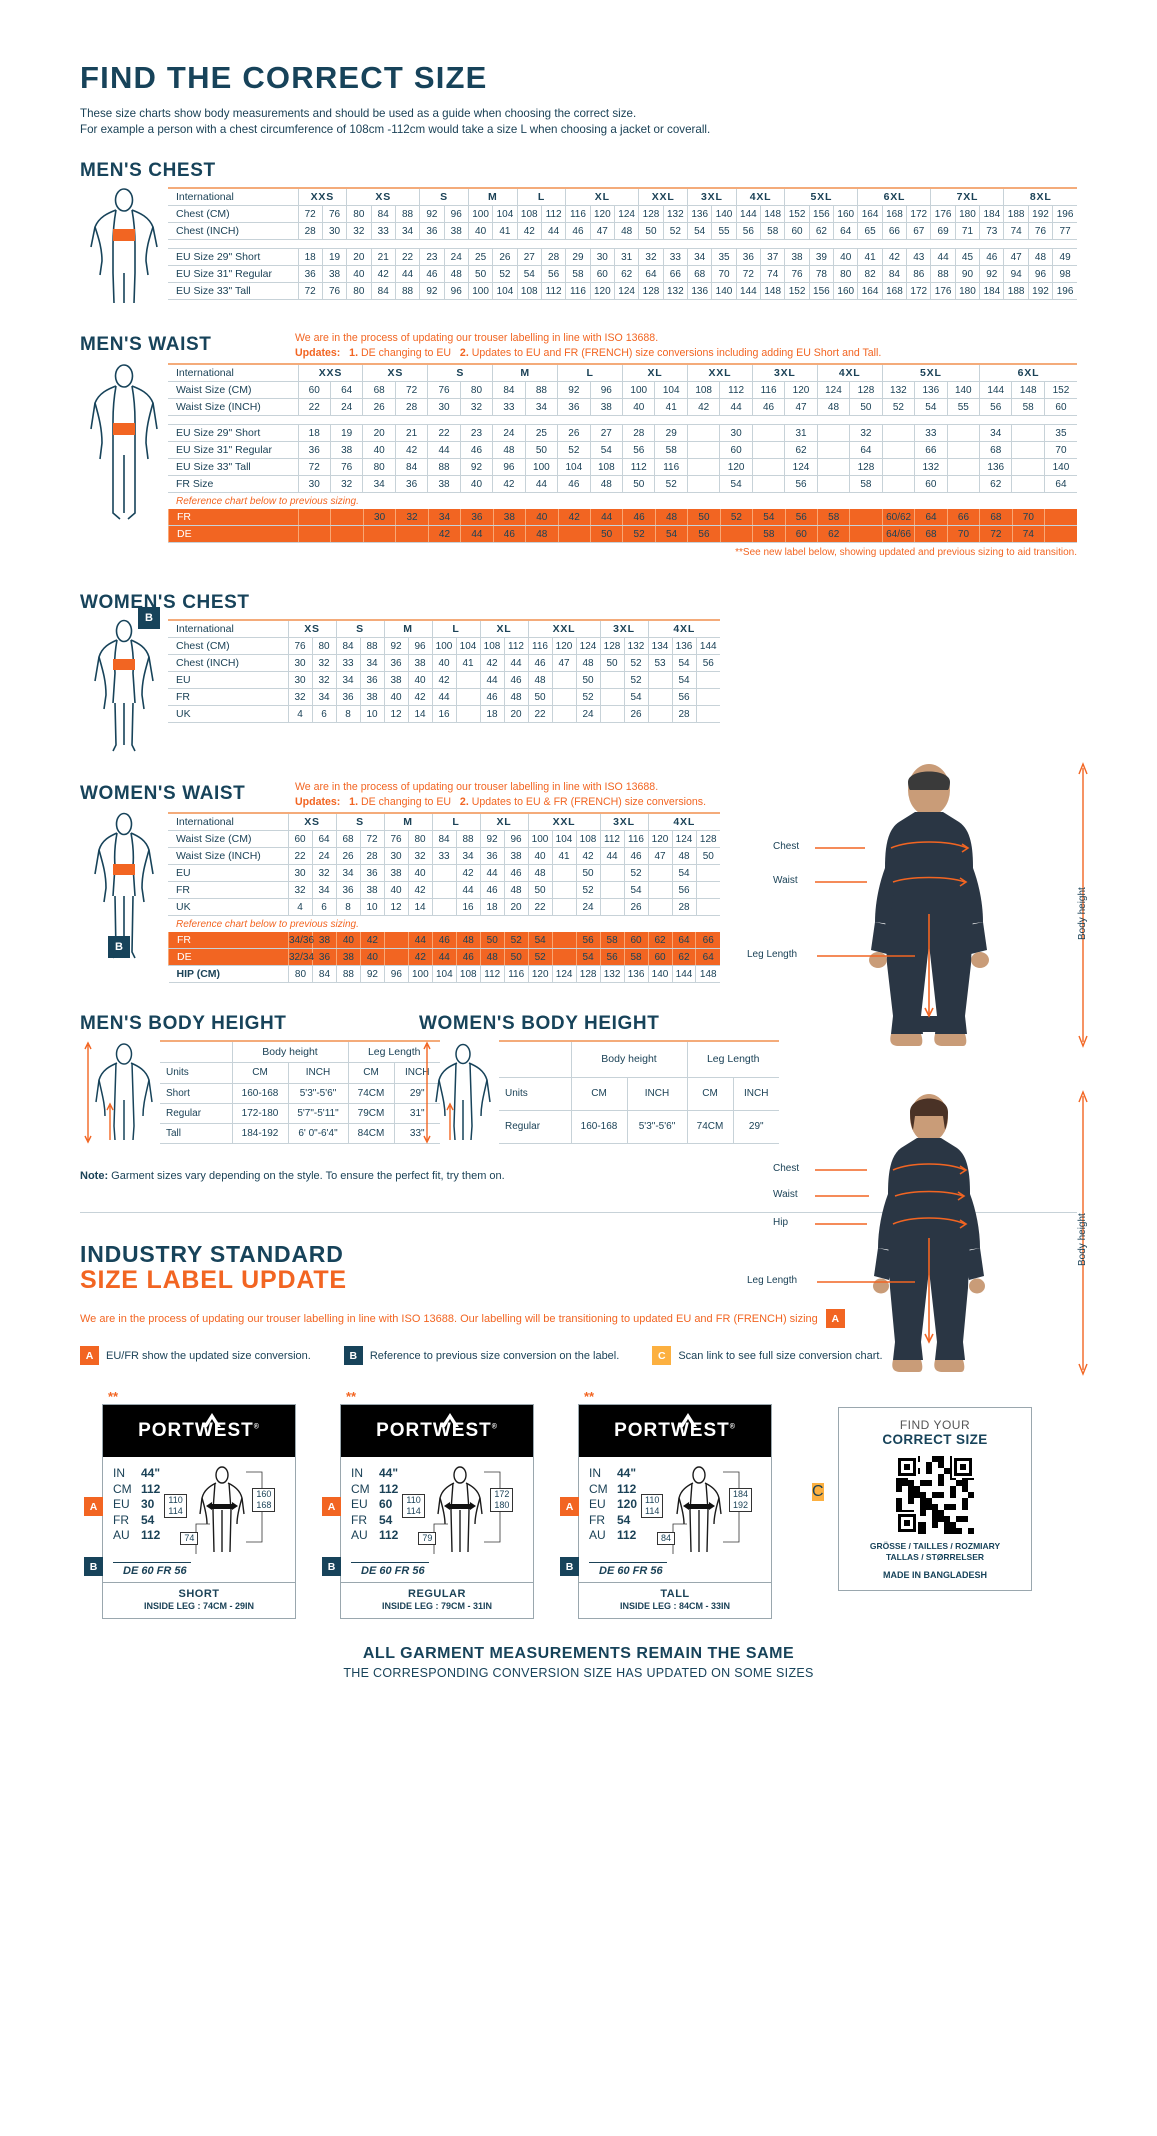 Image resolution: width=1157 pixels, height=2136 pixels. I want to click on cell: 148, so click(707, 974).